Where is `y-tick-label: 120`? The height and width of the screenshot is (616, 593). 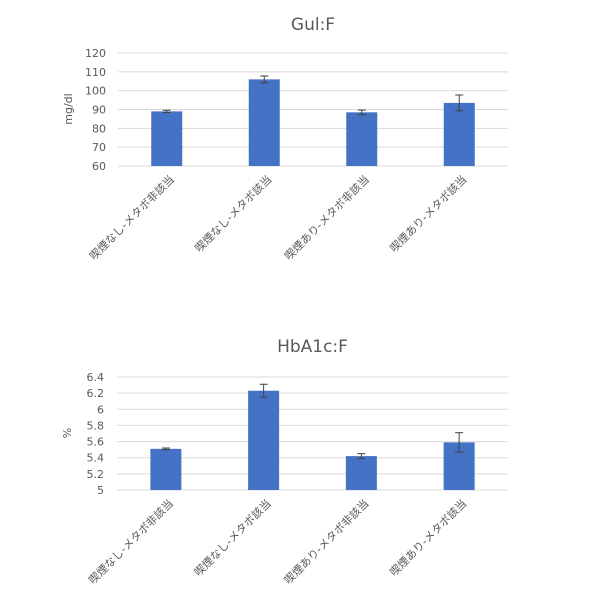
y-tick-label: 120 is located at coordinates (95, 53).